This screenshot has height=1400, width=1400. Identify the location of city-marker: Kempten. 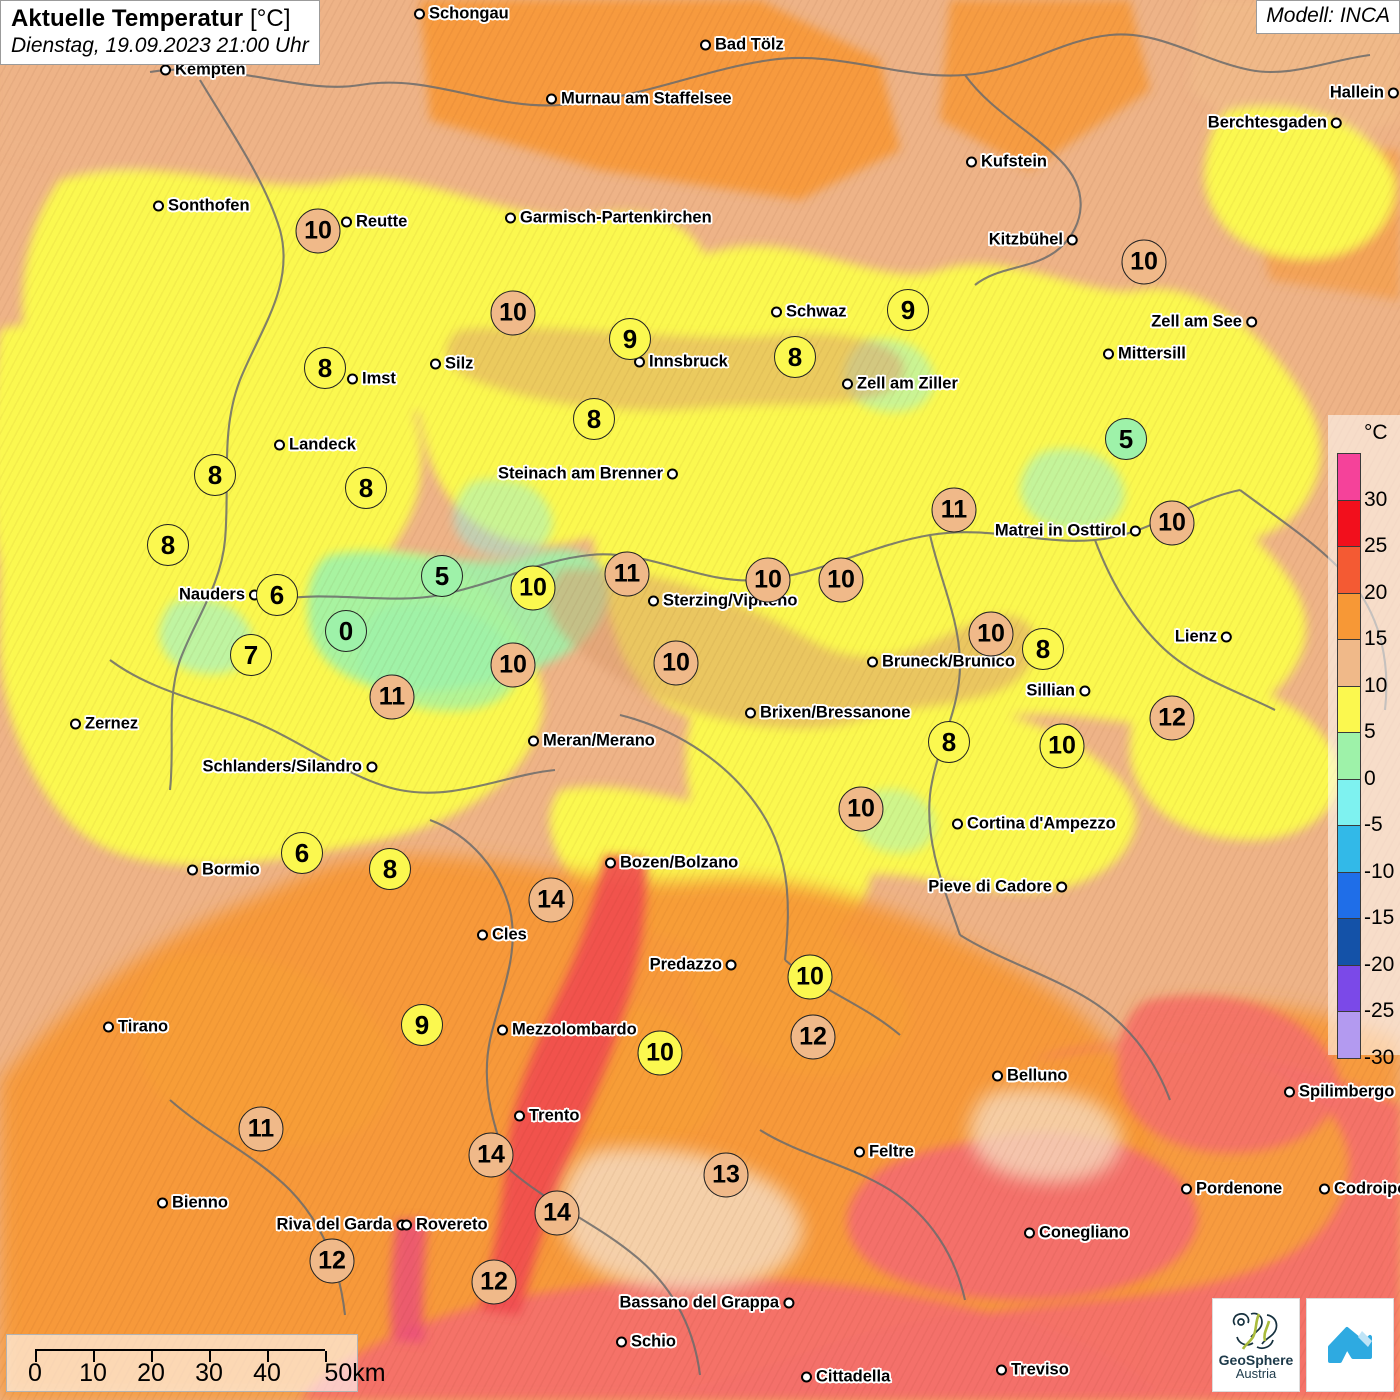
(203, 70).